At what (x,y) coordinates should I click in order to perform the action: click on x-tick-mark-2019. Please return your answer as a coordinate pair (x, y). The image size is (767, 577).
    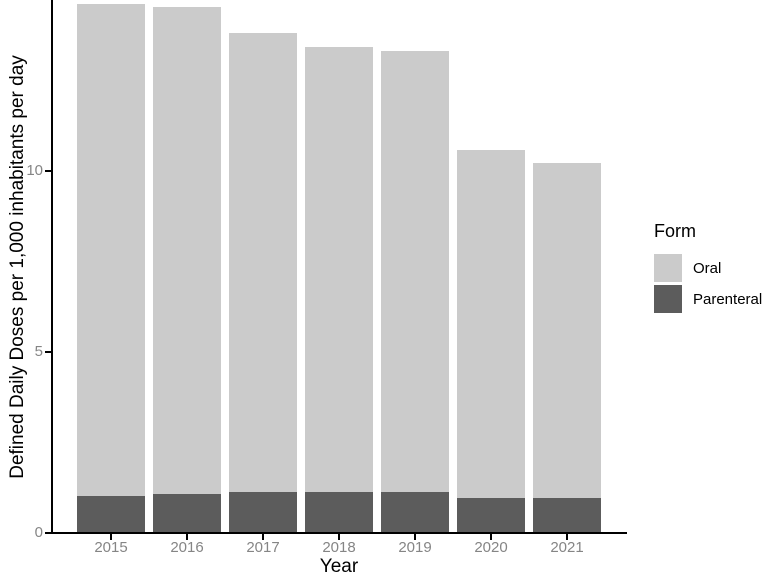
    Looking at the image, I should click on (415, 537).